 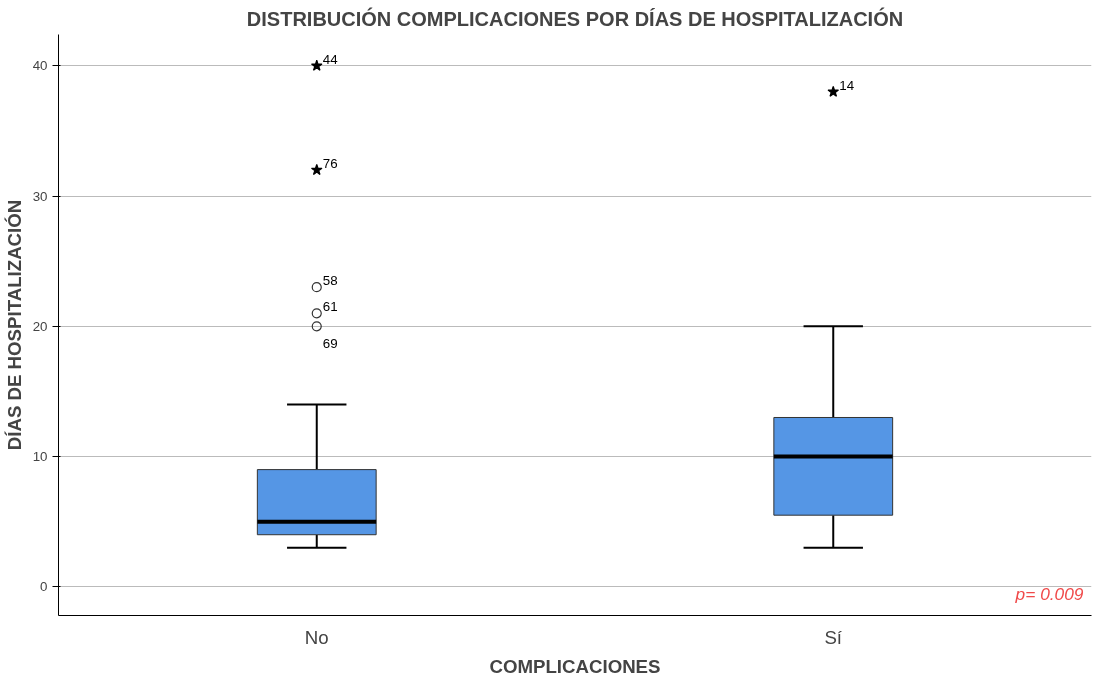 What do you see at coordinates (575, 18) in the screenshot?
I see `chart-title: DISTRIBUCIÓN COMPLICACIONES POR DÍAS DE HOSPITALIZACIÓN` at bounding box center [575, 18].